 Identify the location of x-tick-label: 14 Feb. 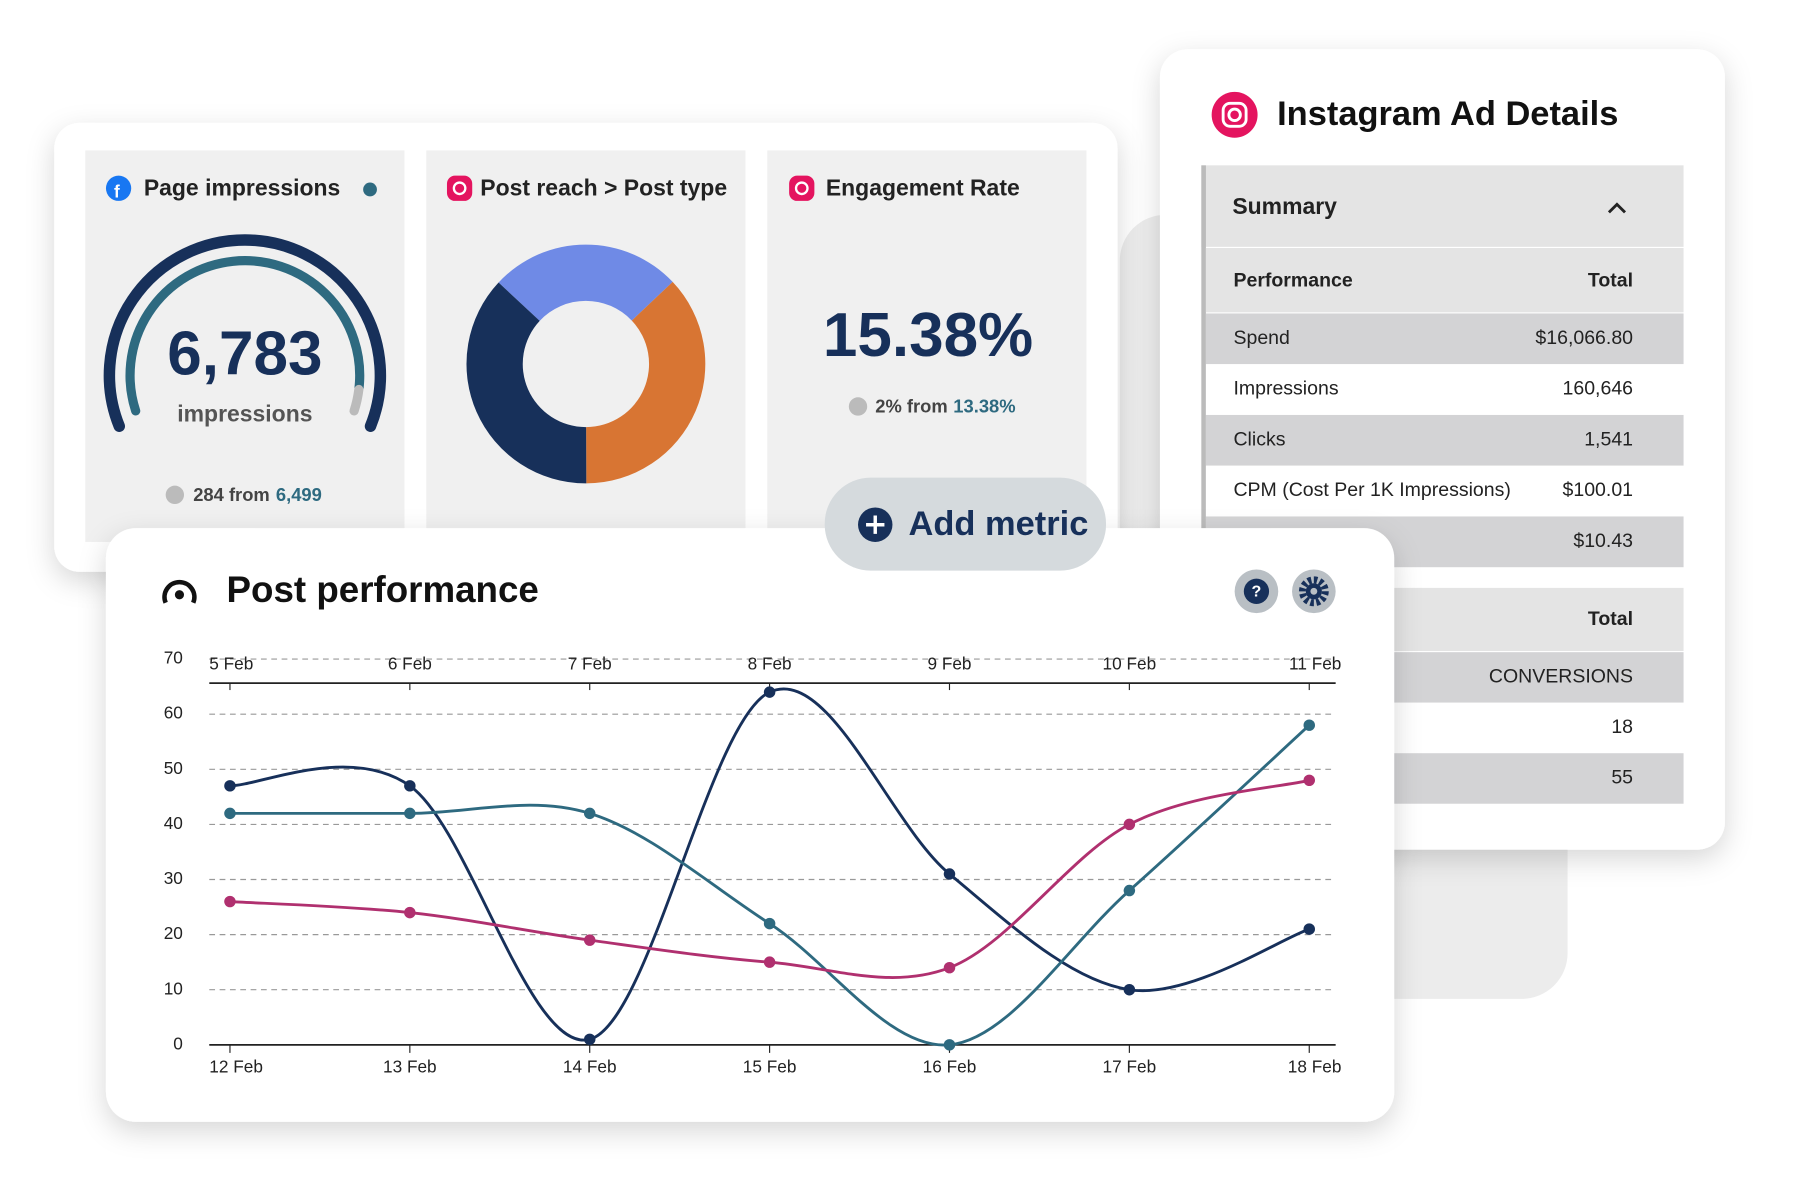
(590, 1066).